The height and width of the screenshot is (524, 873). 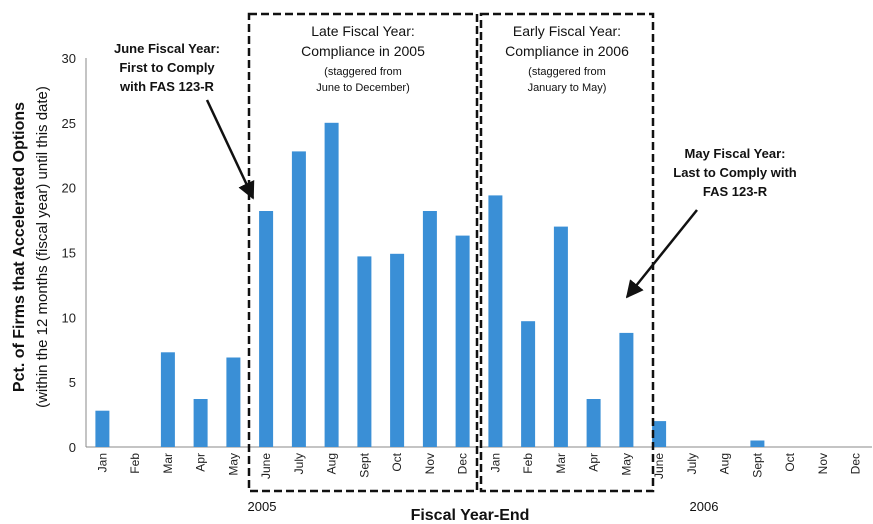 I want to click on late-box-note-line1: (staggered from, so click(x=363, y=72).